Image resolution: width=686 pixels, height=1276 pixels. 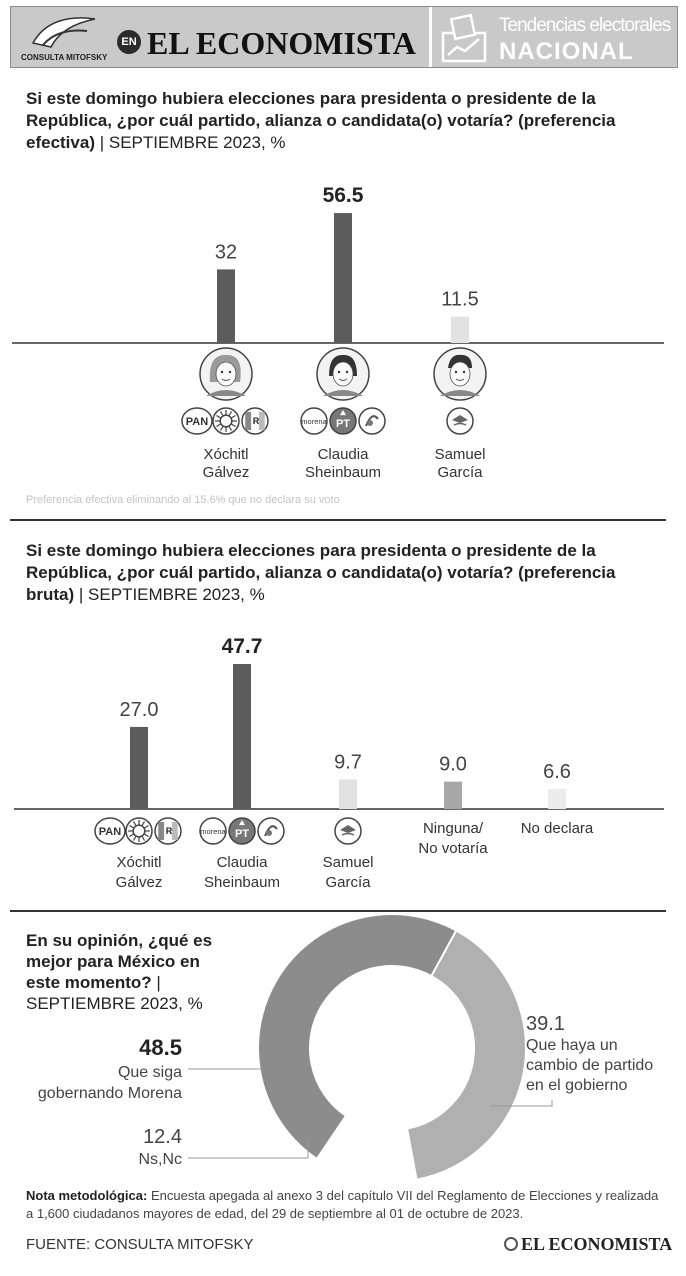 I want to click on donut-value-nsnc: 12.4, so click(x=162, y=1137).